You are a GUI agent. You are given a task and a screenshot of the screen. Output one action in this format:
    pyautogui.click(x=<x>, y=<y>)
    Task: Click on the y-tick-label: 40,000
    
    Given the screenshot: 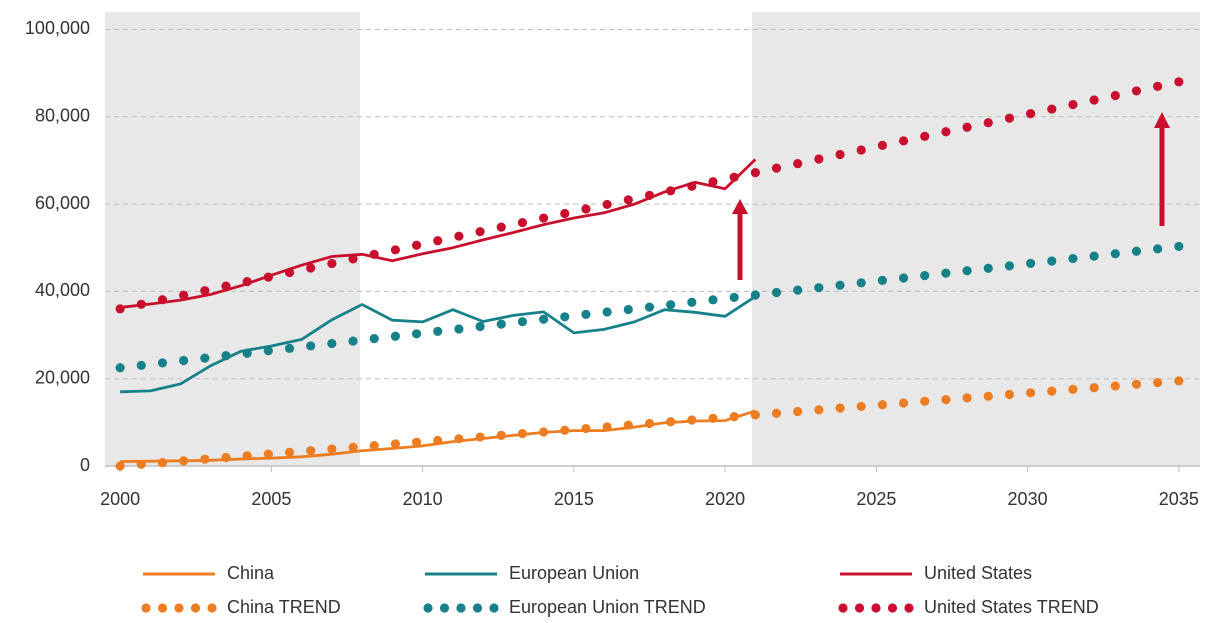 What is the action you would take?
    pyautogui.click(x=62, y=290)
    